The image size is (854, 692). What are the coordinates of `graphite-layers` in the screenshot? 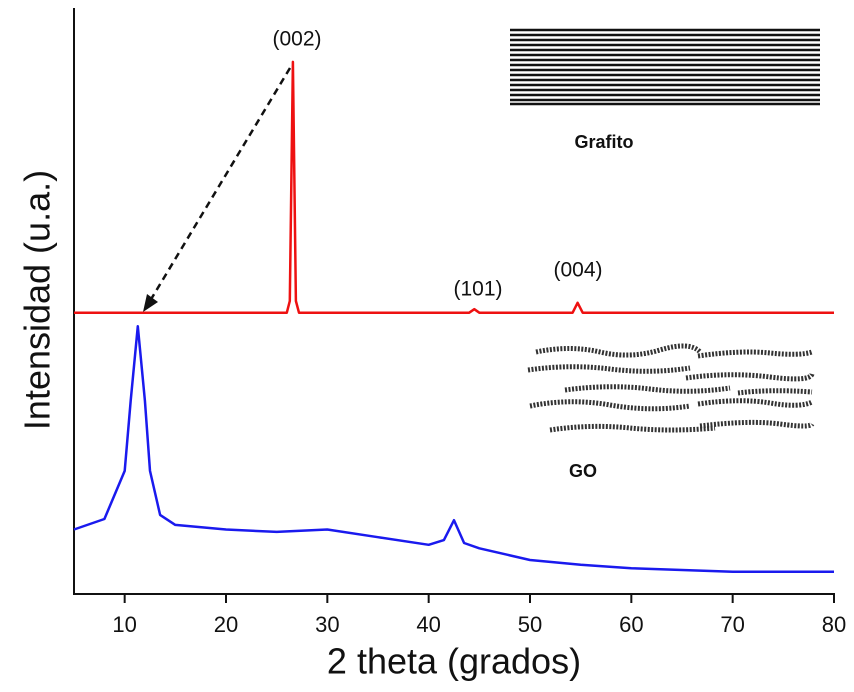 It's located at (665, 67).